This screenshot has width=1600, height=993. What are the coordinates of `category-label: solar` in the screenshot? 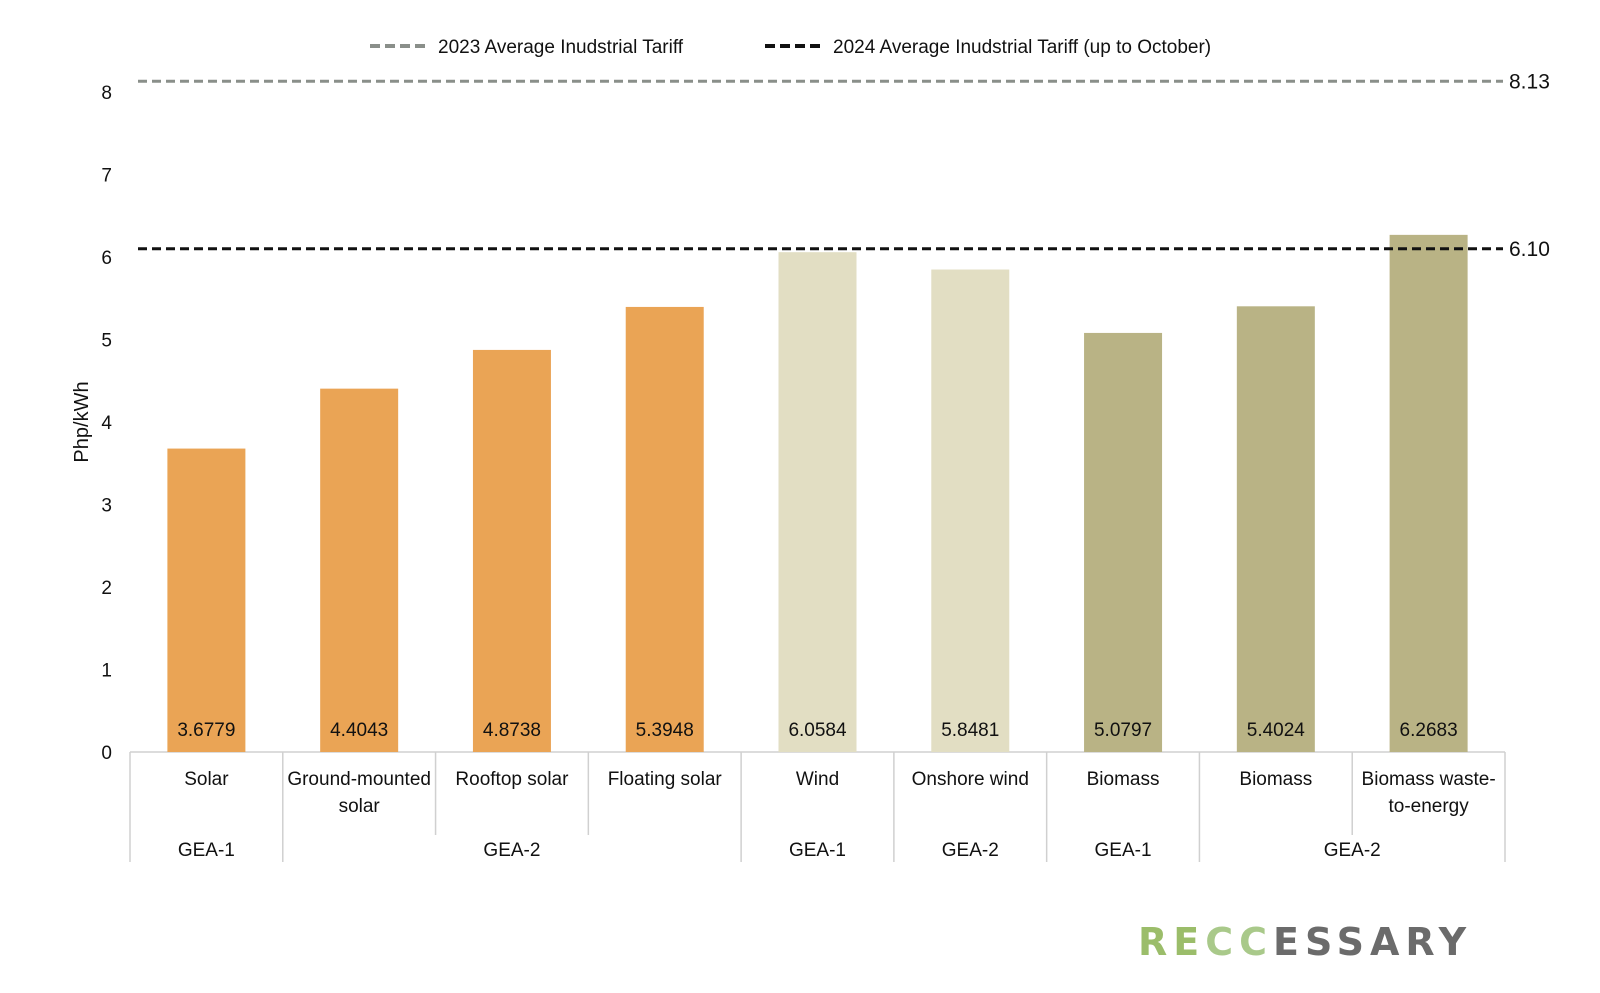 It's located at (360, 806).